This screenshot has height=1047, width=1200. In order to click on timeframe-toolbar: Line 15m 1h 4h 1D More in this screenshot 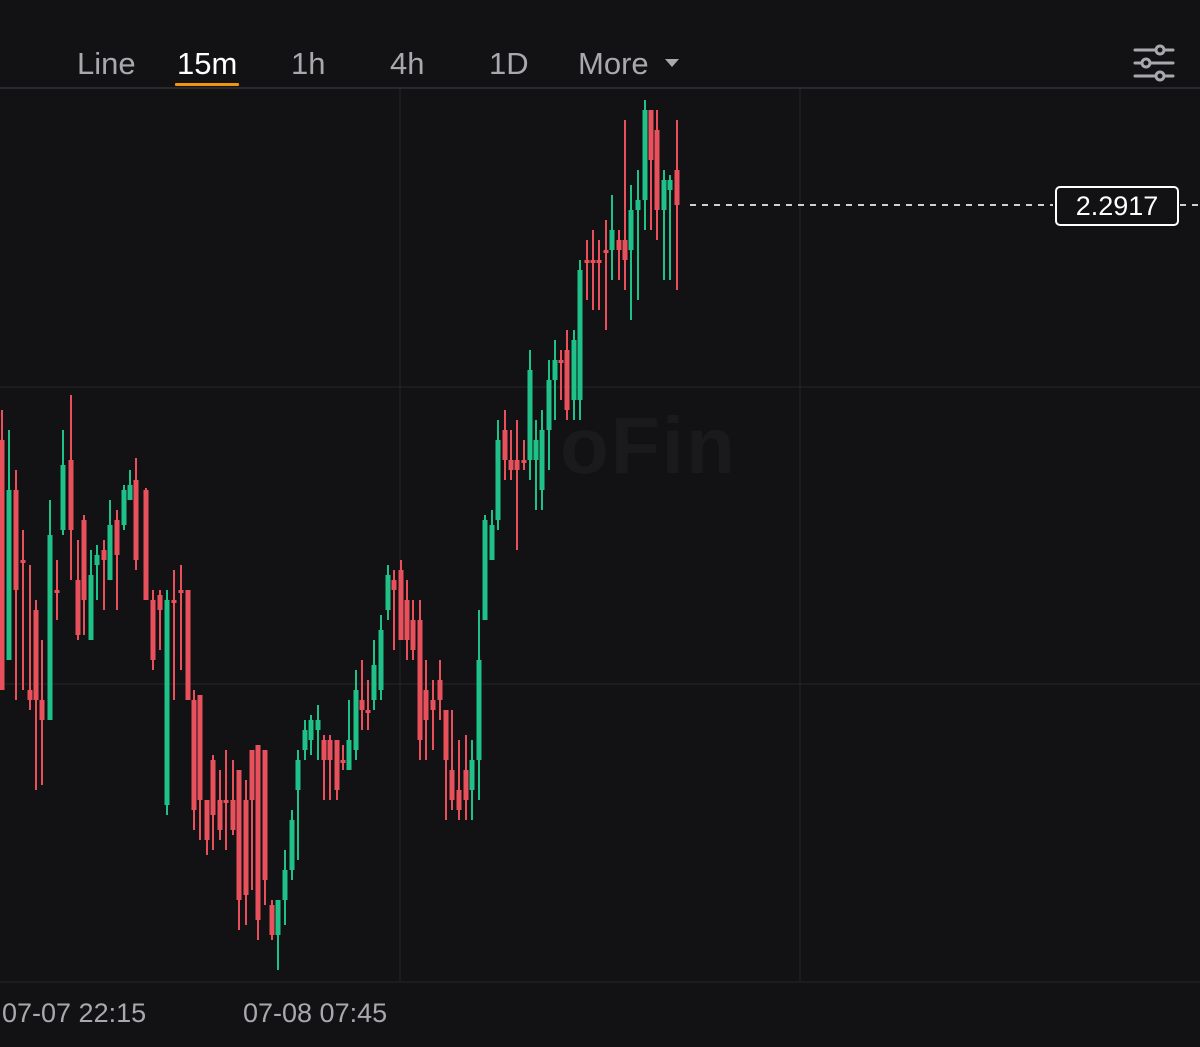, I will do `click(600, 44)`.